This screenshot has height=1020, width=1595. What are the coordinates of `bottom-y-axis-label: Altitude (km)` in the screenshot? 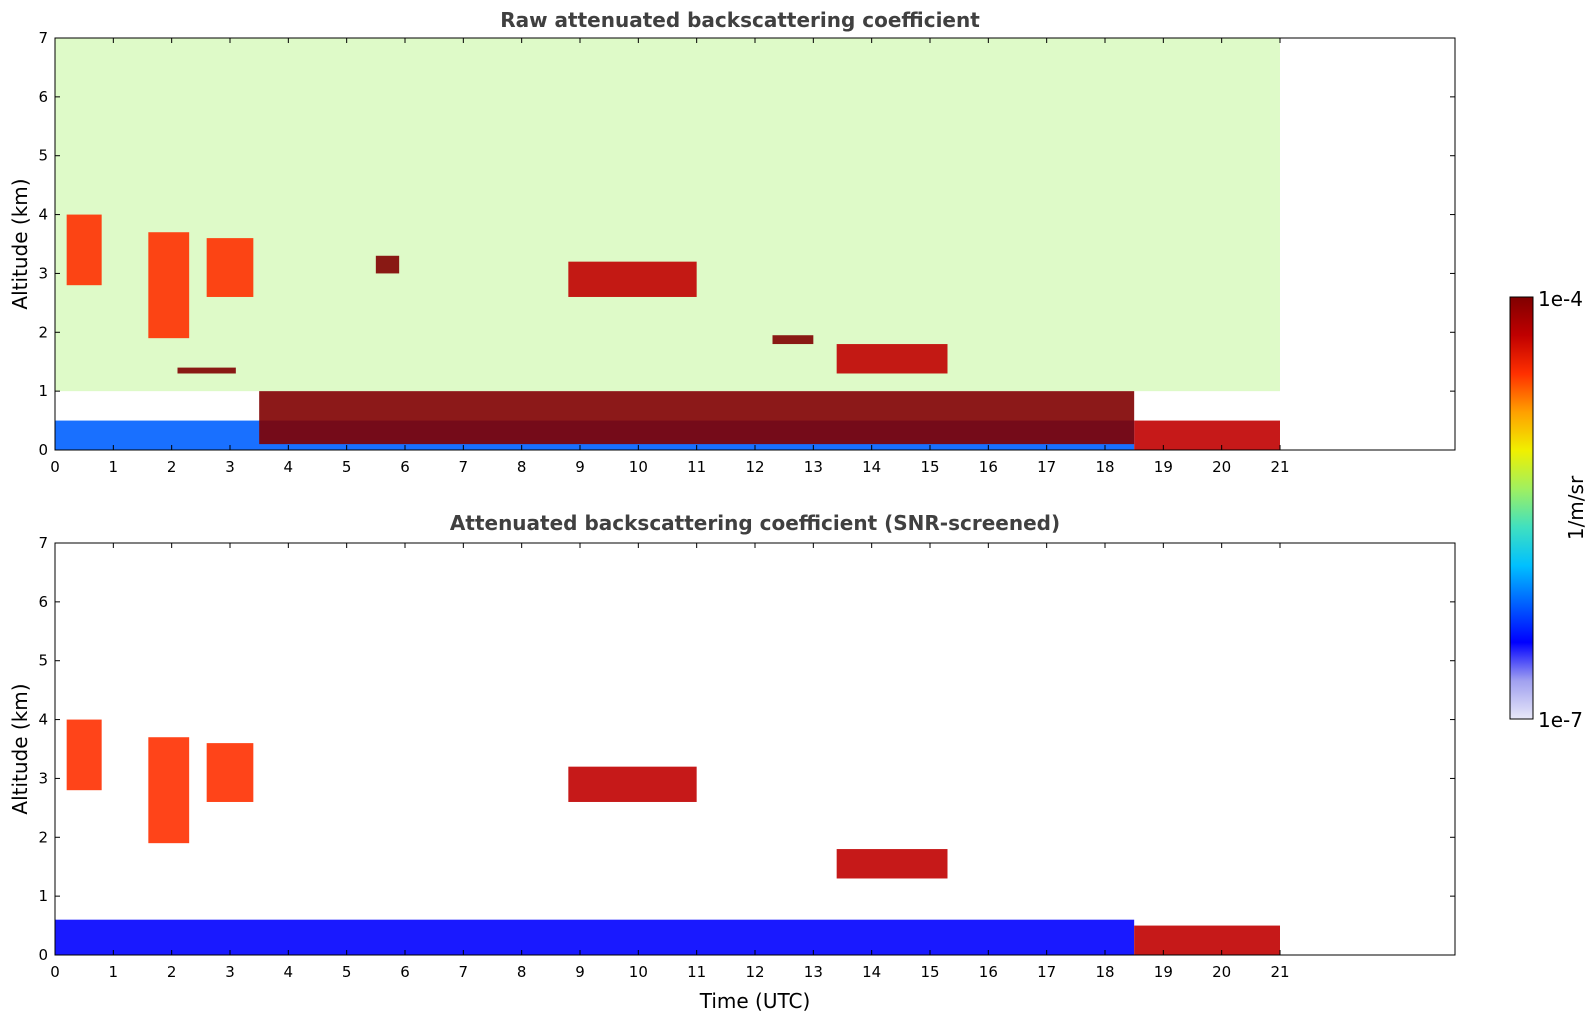 It's located at (20, 748).